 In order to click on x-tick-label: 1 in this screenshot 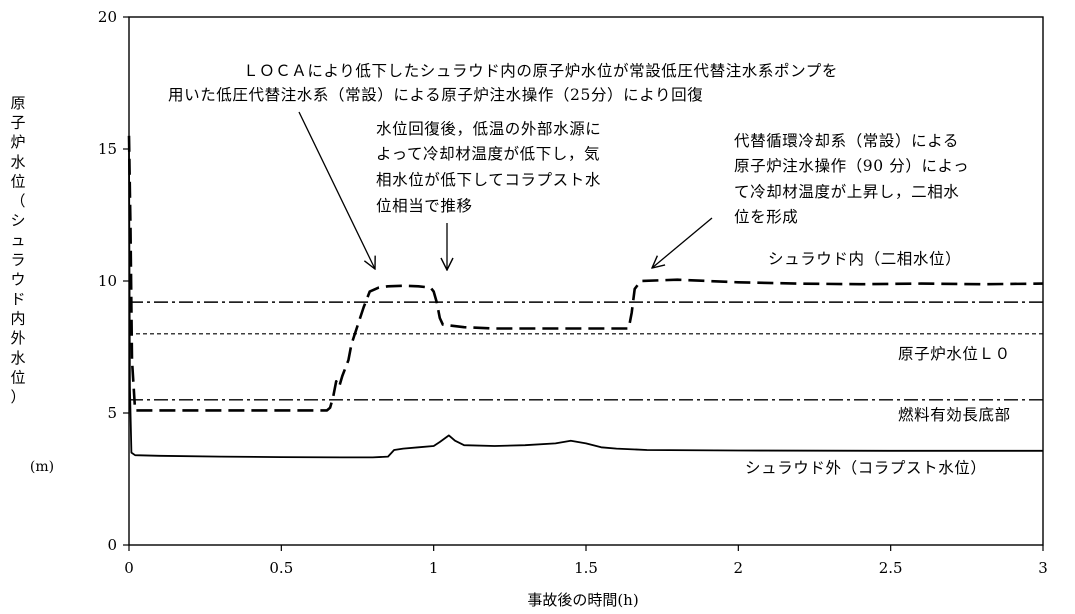, I will do `click(434, 568)`.